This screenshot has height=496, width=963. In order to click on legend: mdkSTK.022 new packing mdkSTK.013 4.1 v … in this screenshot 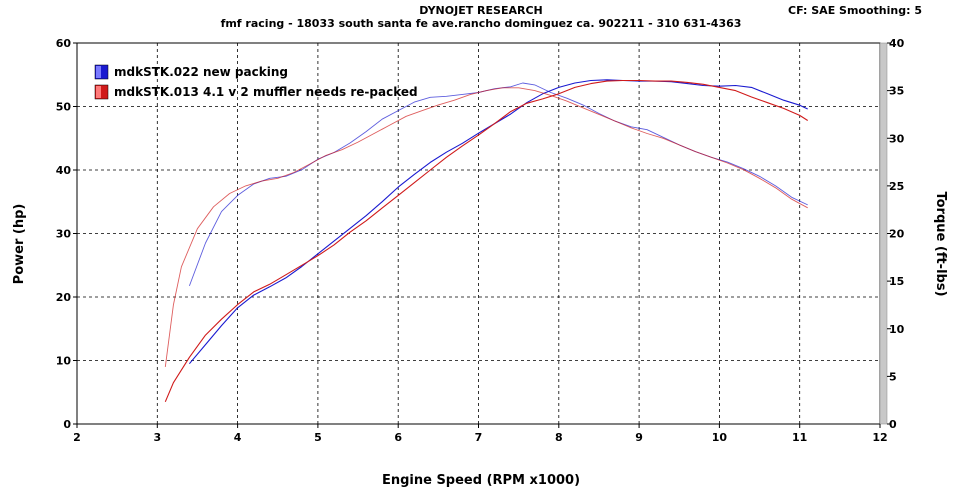, I will do `click(256, 82)`.